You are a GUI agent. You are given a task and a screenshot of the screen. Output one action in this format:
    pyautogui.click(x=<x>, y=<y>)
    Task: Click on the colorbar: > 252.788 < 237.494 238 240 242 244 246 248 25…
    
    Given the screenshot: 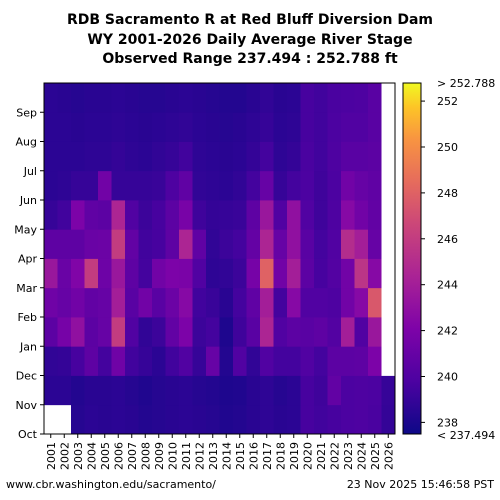 What is the action you would take?
    pyautogui.click(x=448, y=259)
    